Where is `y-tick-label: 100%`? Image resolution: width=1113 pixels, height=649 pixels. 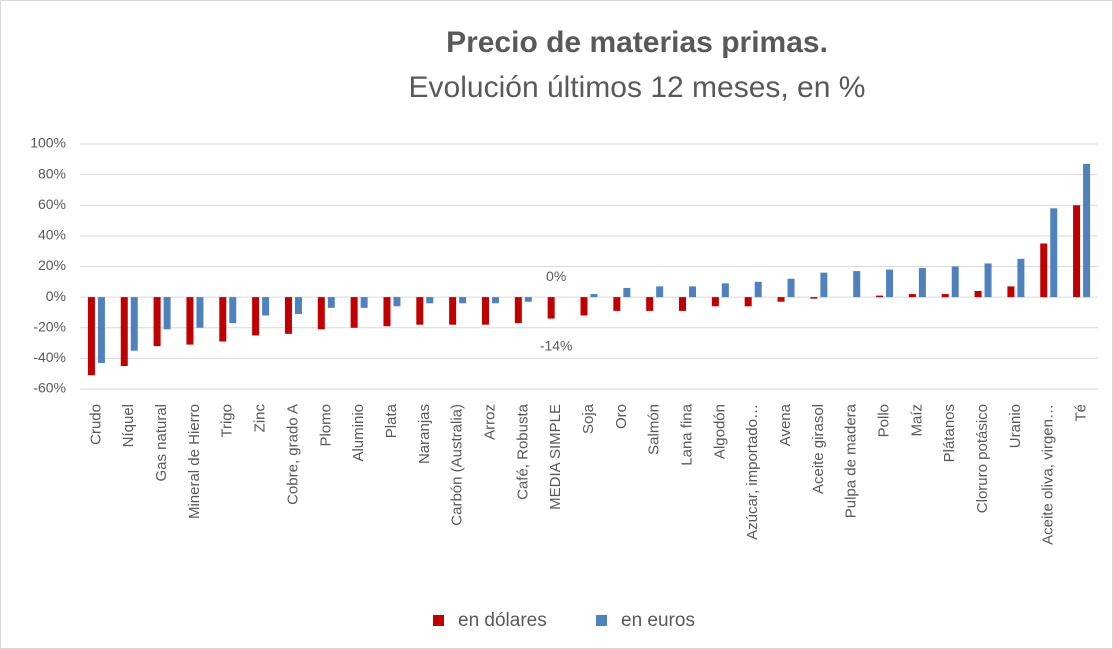
y-tick-label: 100% is located at coordinates (48, 143).